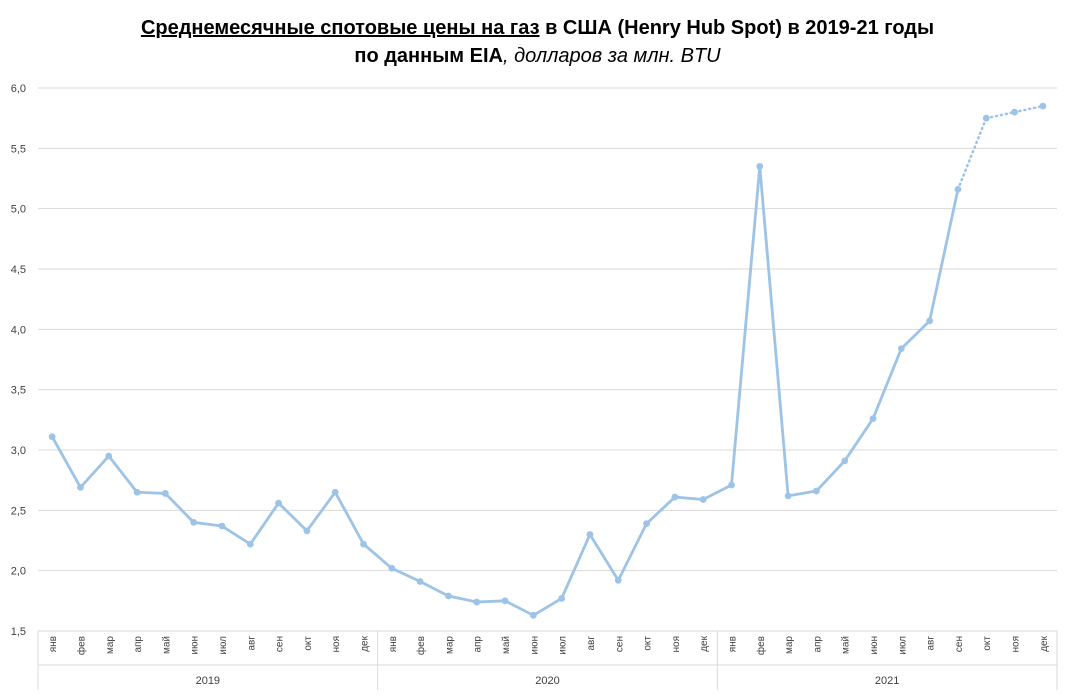 The width and height of the screenshot is (1075, 700). Describe the element at coordinates (18, 391) in the screenshot. I see `y-tick-label: 3,5` at that location.